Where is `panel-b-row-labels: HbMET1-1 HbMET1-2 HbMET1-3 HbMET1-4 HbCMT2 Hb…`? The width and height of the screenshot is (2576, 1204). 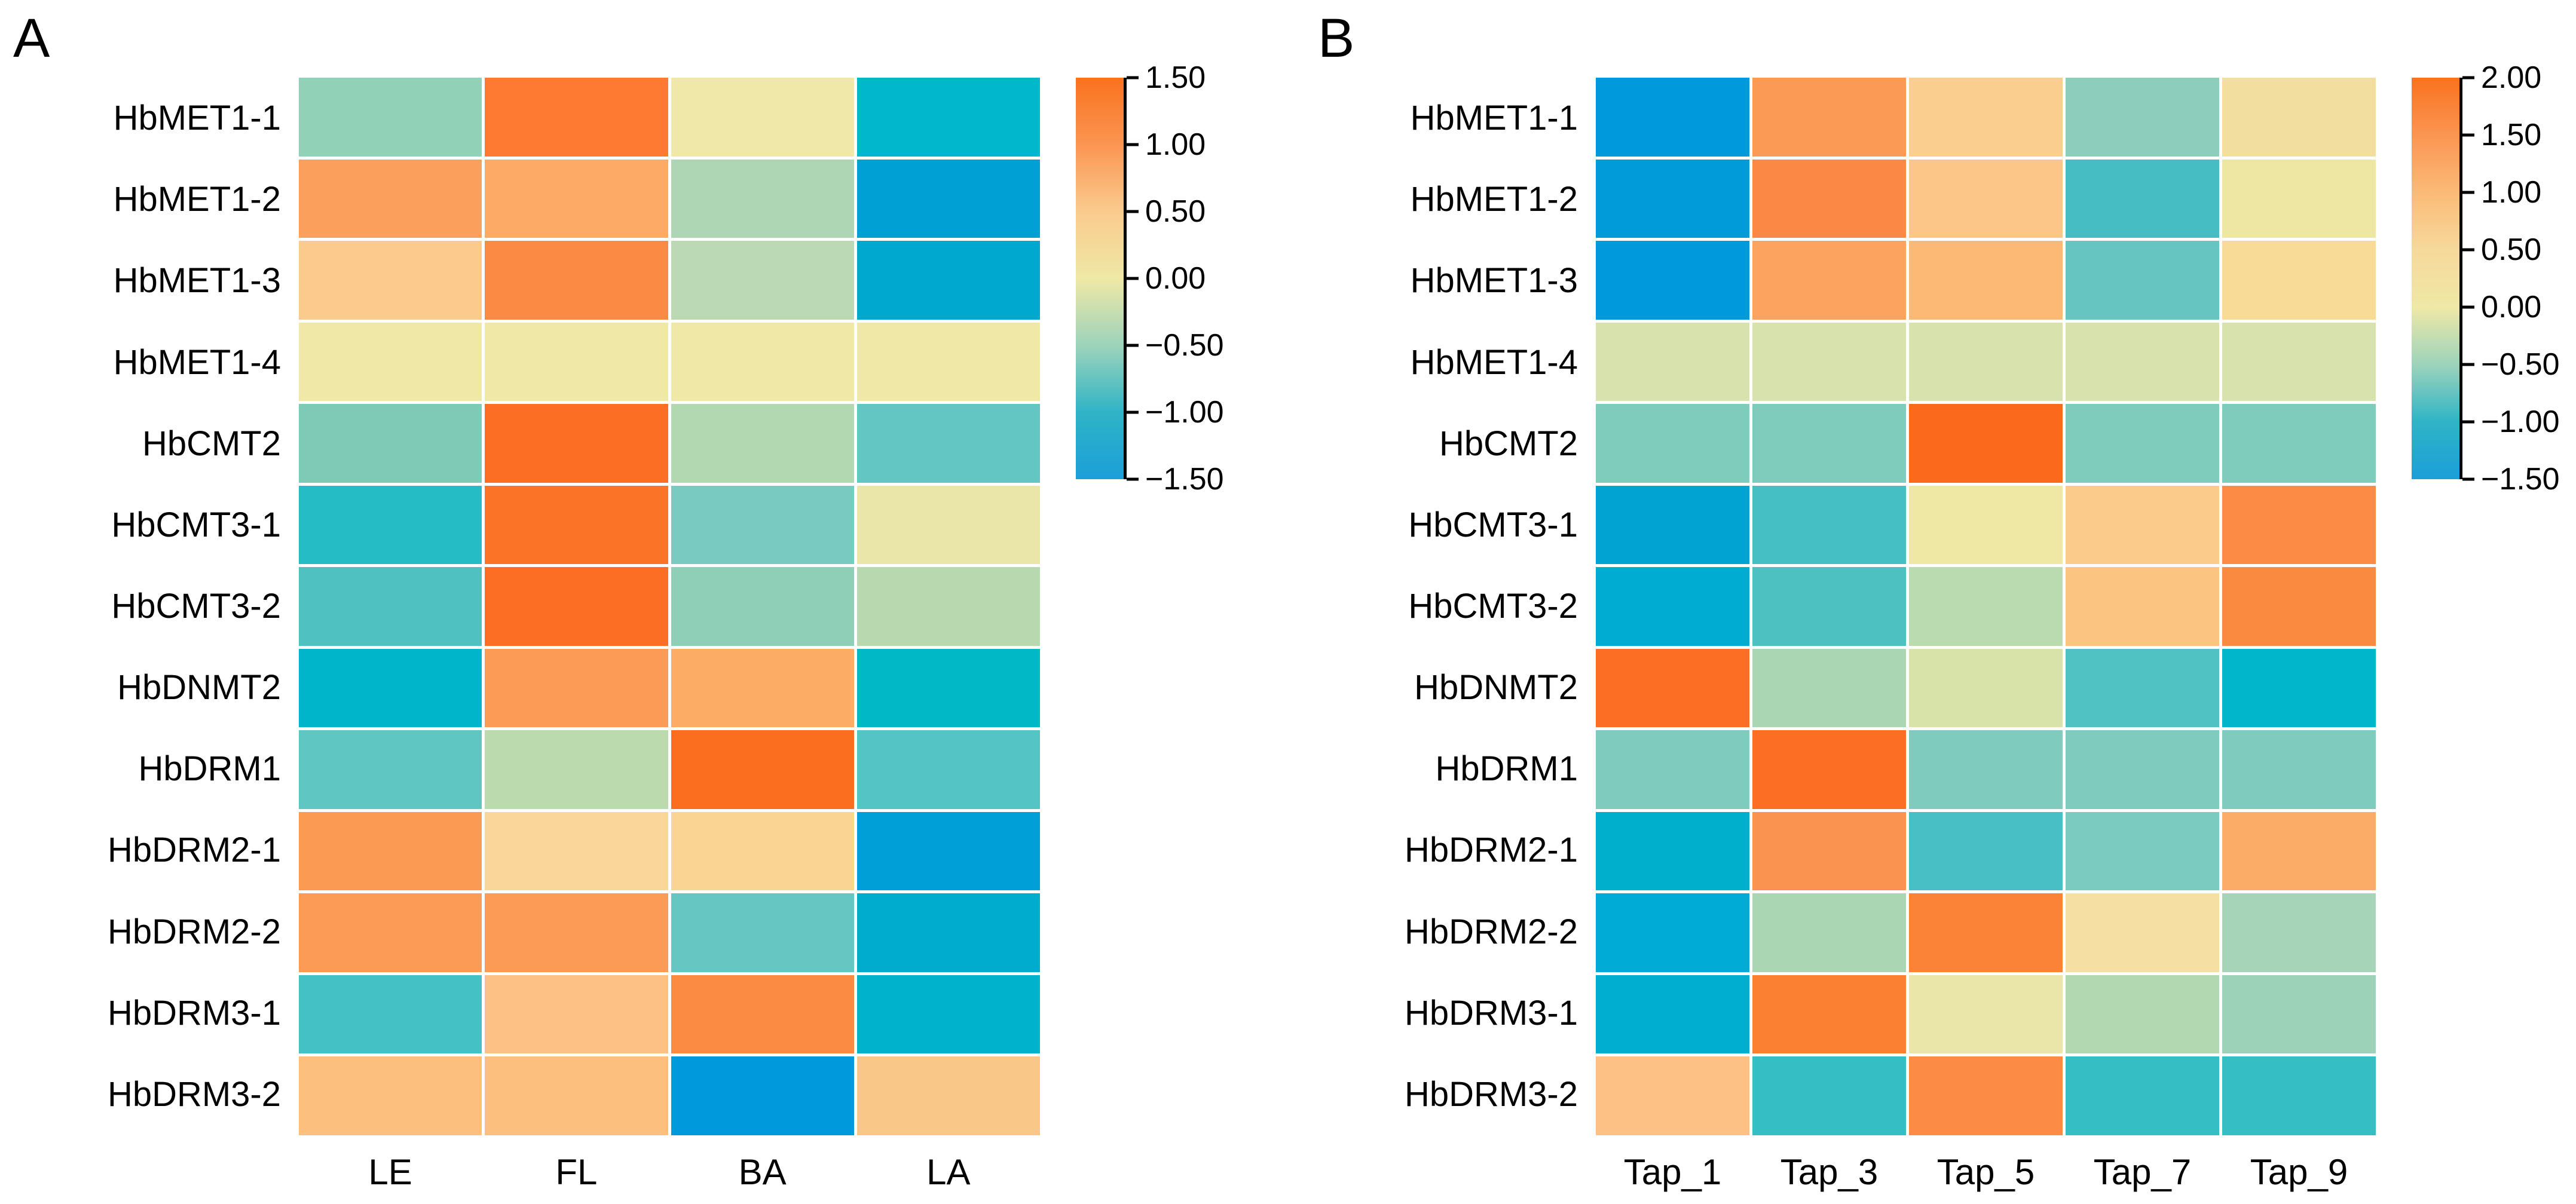 panel-b-row-labels: HbMET1-1 HbMET1-2 HbMET1-3 HbMET1-4 HbCMT2 Hb… is located at coordinates (1433, 606).